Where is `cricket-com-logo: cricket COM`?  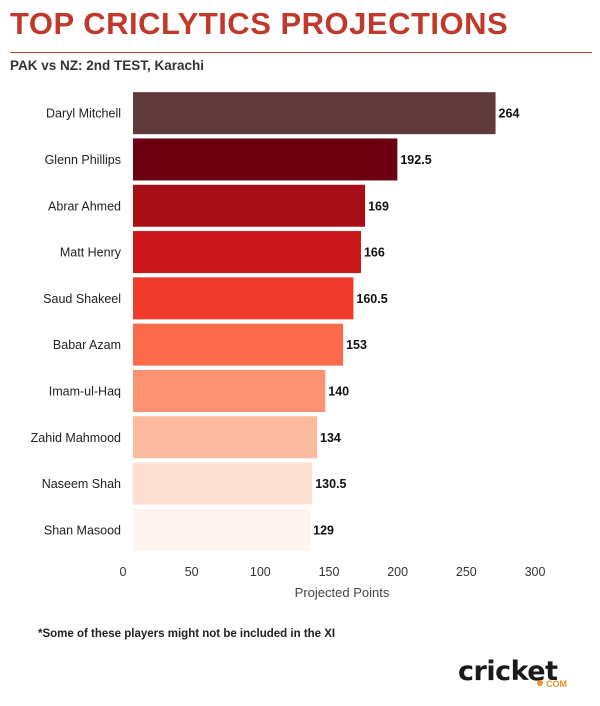 cricket-com-logo: cricket COM is located at coordinates (516, 676).